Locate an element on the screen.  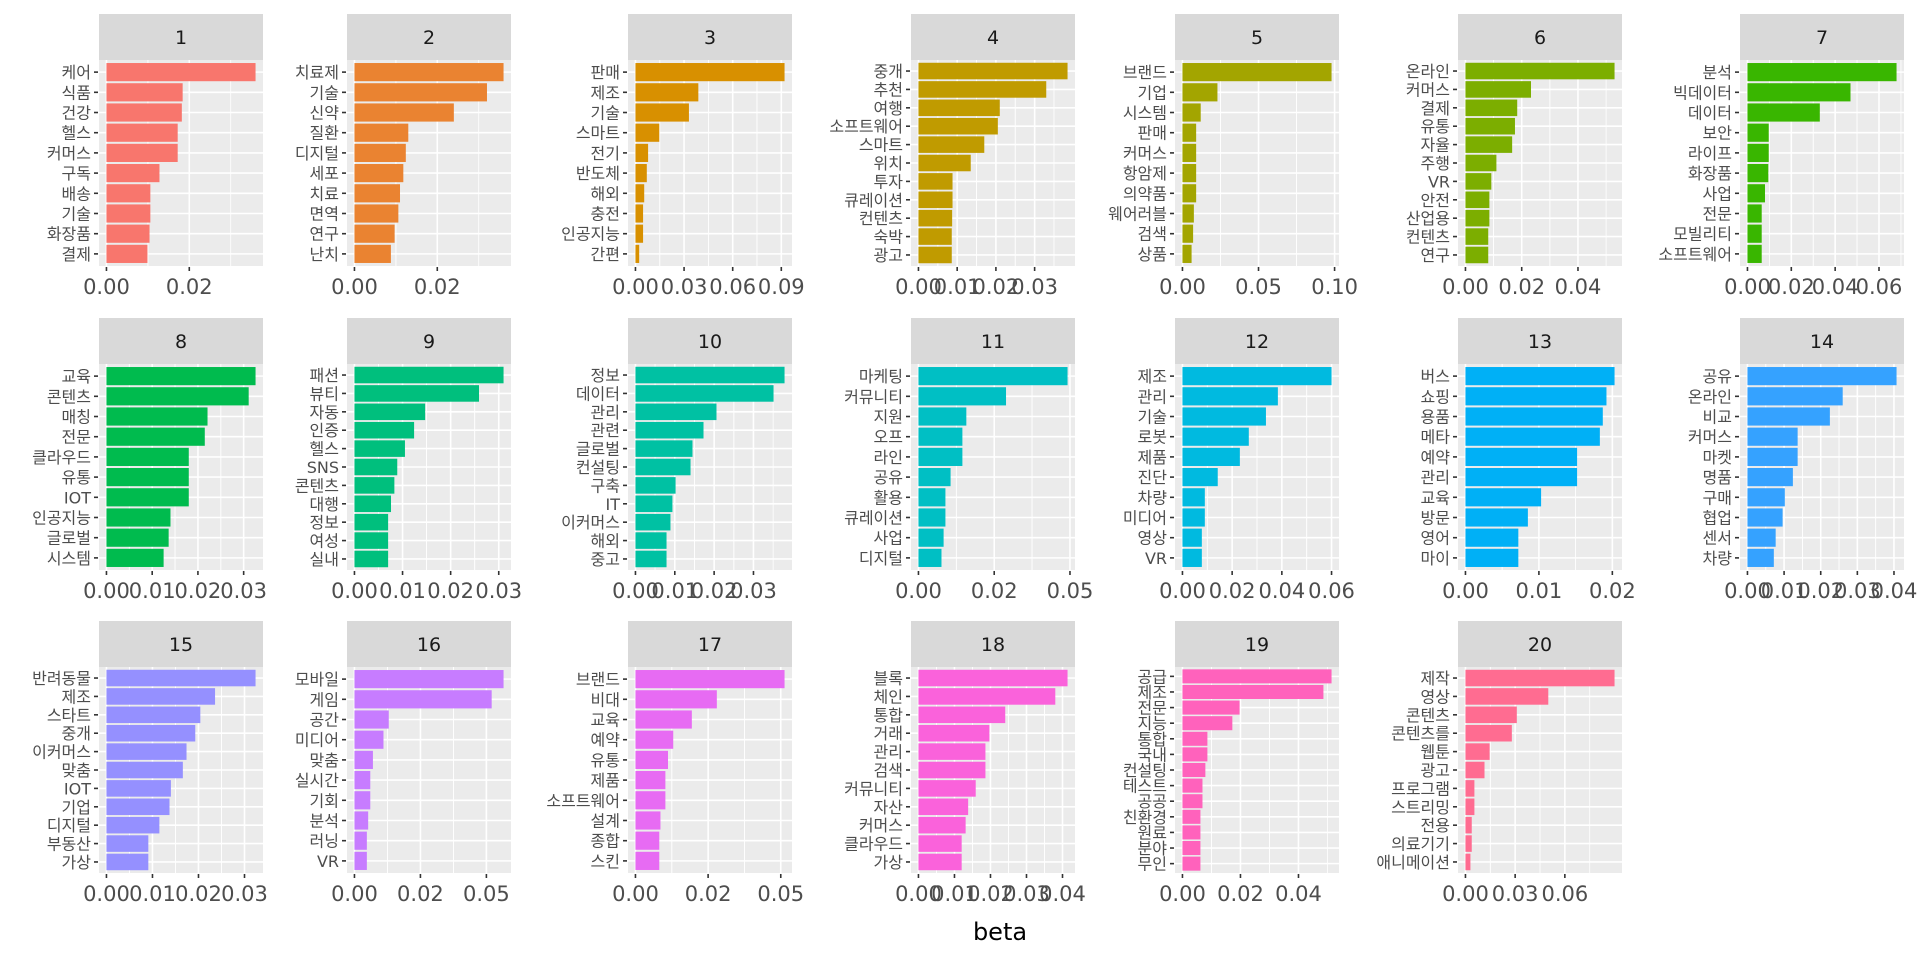
bar-반도체 is located at coordinates (641, 173).